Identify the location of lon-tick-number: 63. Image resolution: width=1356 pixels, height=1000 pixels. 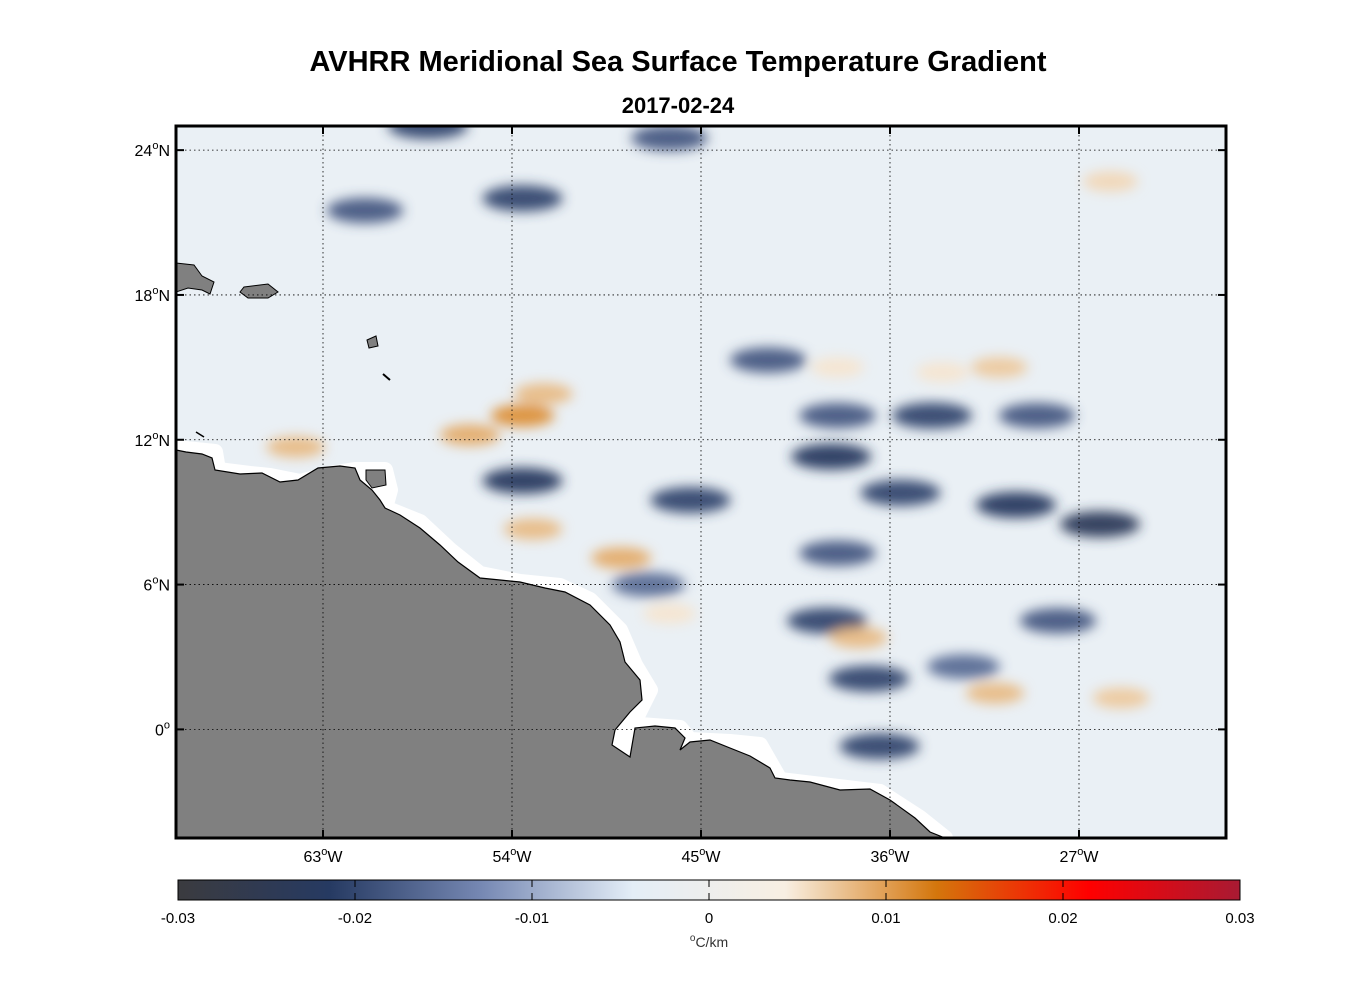
(312, 857).